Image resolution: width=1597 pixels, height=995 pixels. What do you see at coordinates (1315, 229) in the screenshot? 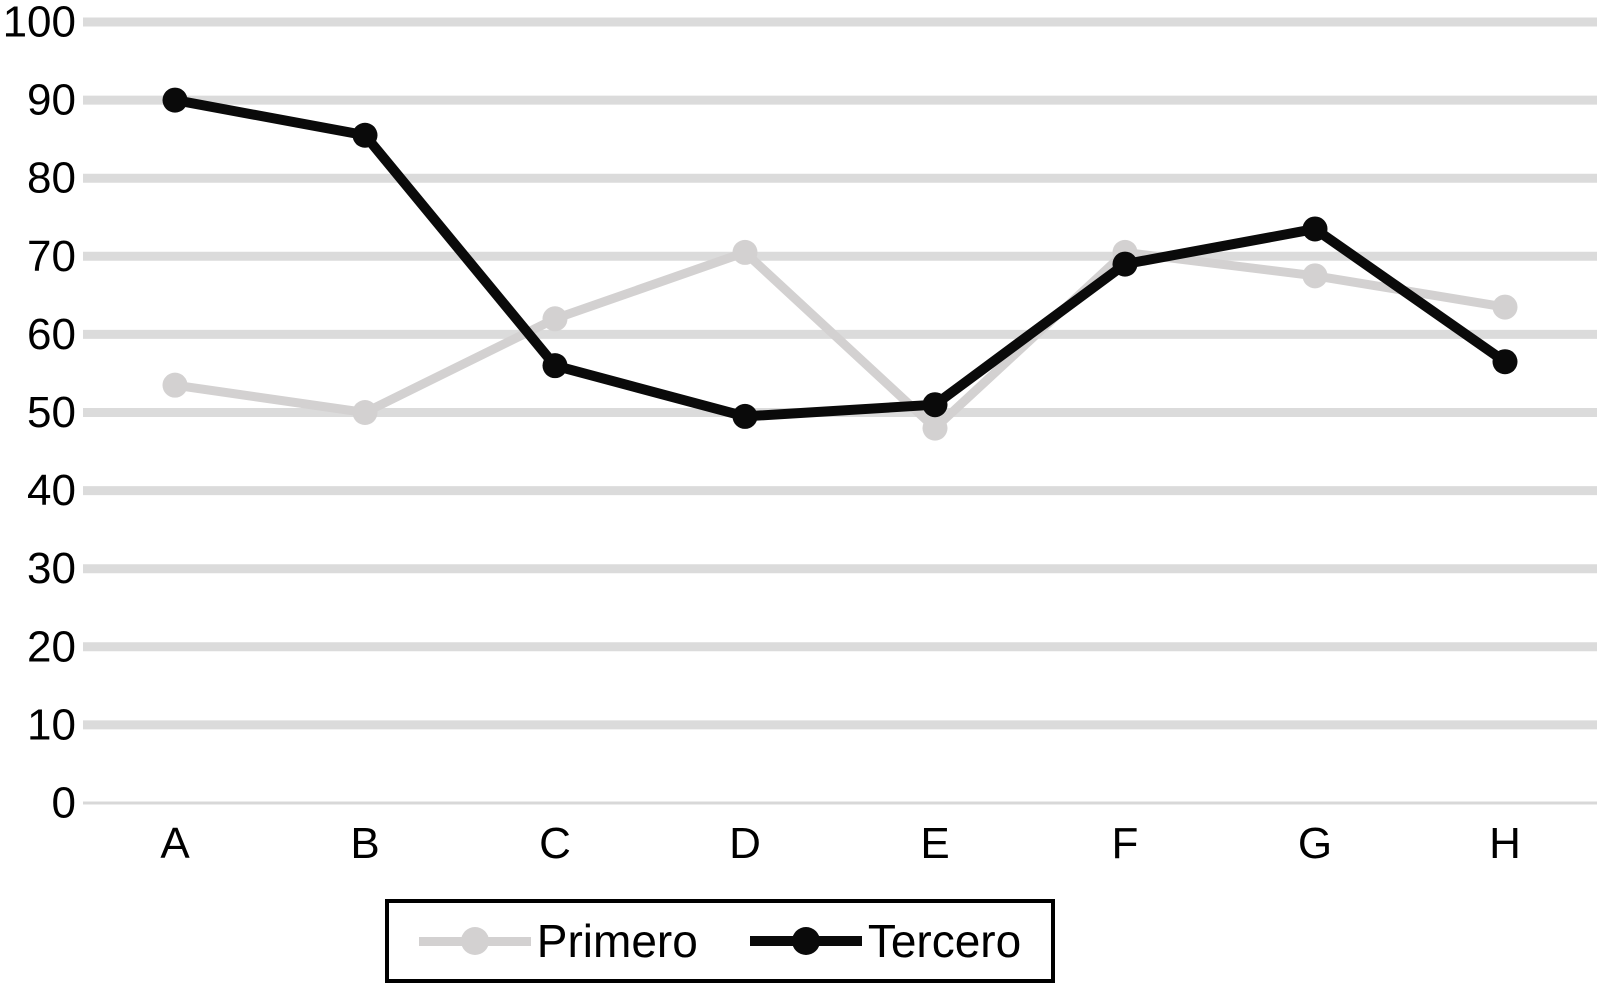
I see `data-point-tercero-G` at bounding box center [1315, 229].